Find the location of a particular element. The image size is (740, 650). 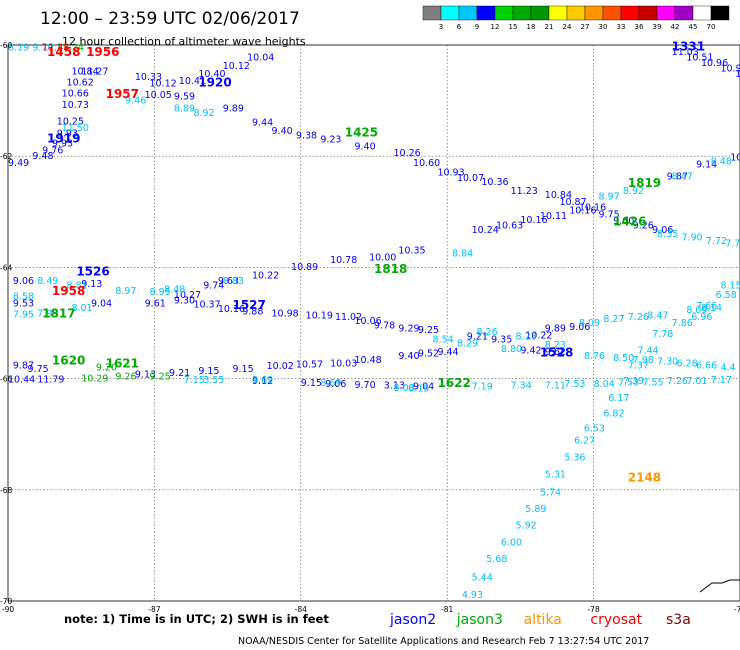

swh-point: 10.25 is located at coordinates (70, 122).